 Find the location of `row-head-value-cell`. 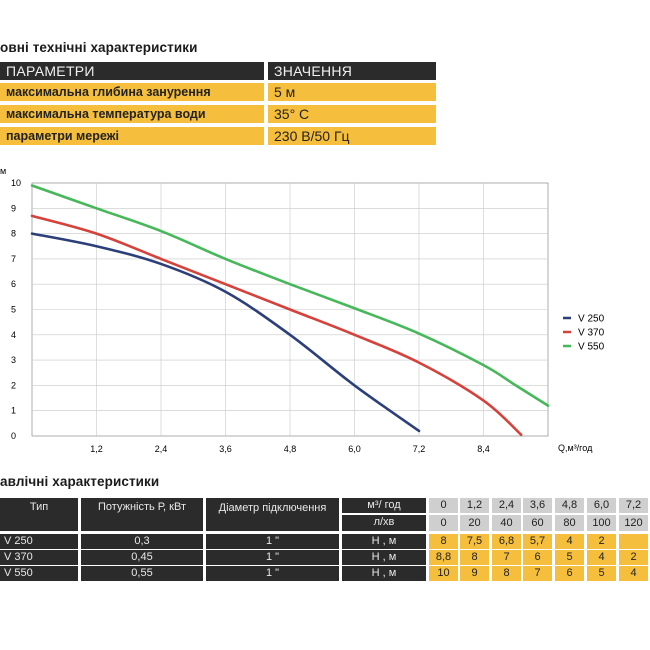

row-head-value-cell is located at coordinates (633, 541).